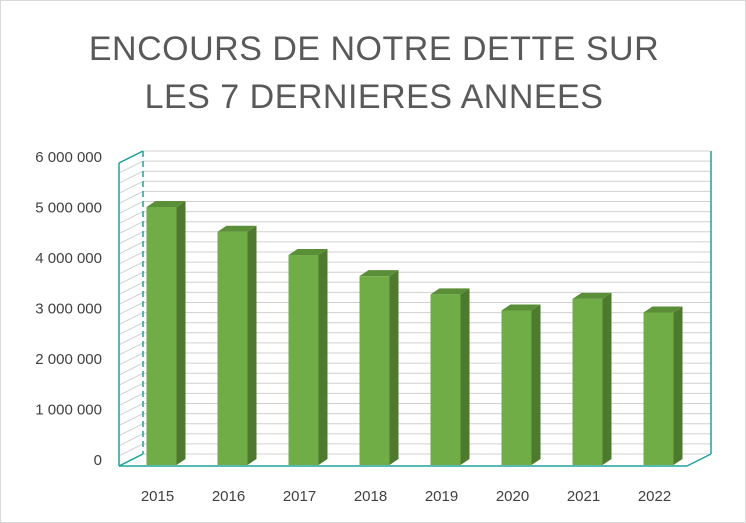 The width and height of the screenshot is (746, 523). I want to click on bar-2015, so click(161, 335).